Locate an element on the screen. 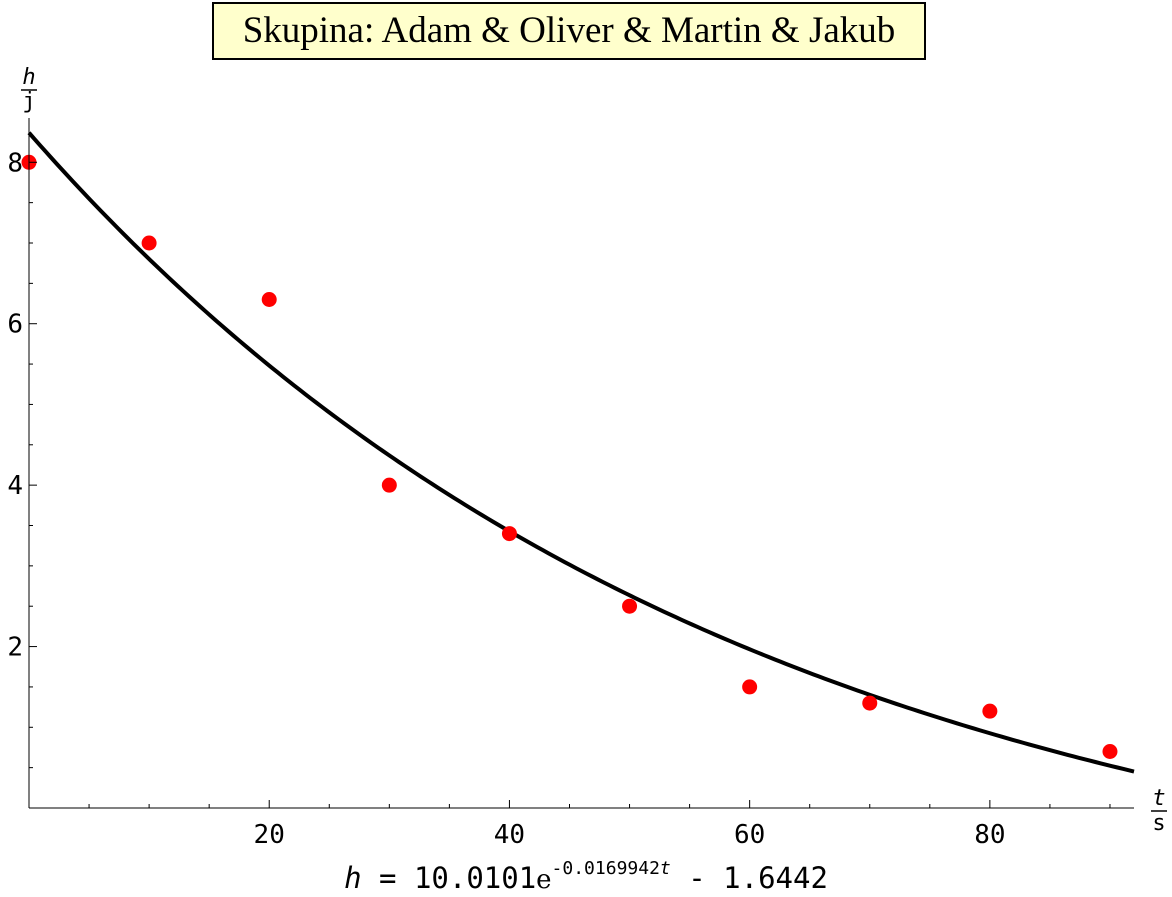 The height and width of the screenshot is (897, 1172). x-tick-label: 40 is located at coordinates (509, 835).